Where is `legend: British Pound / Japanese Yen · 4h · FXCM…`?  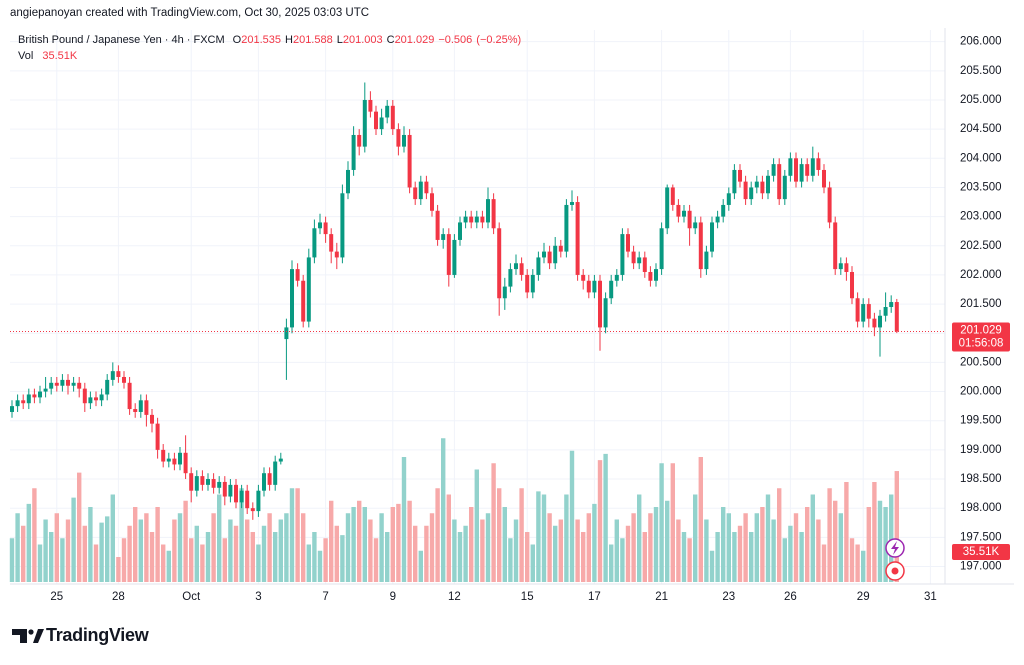
legend: British Pound / Japanese Yen · 4h · FXCM… is located at coordinates (271, 40).